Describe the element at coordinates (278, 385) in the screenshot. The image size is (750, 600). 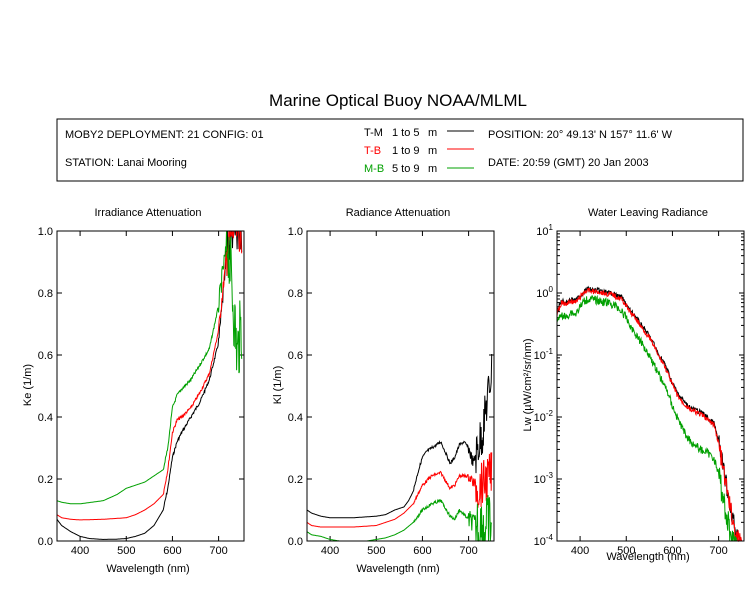
I see `y-axis-label: Kl (1/m)` at that location.